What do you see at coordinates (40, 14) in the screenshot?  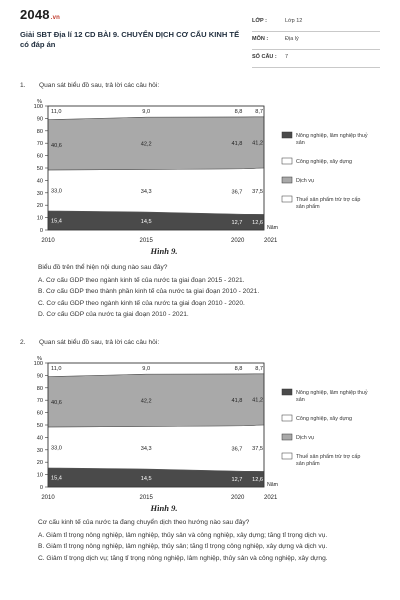 I see `site-logo: 2048.vn` at bounding box center [40, 14].